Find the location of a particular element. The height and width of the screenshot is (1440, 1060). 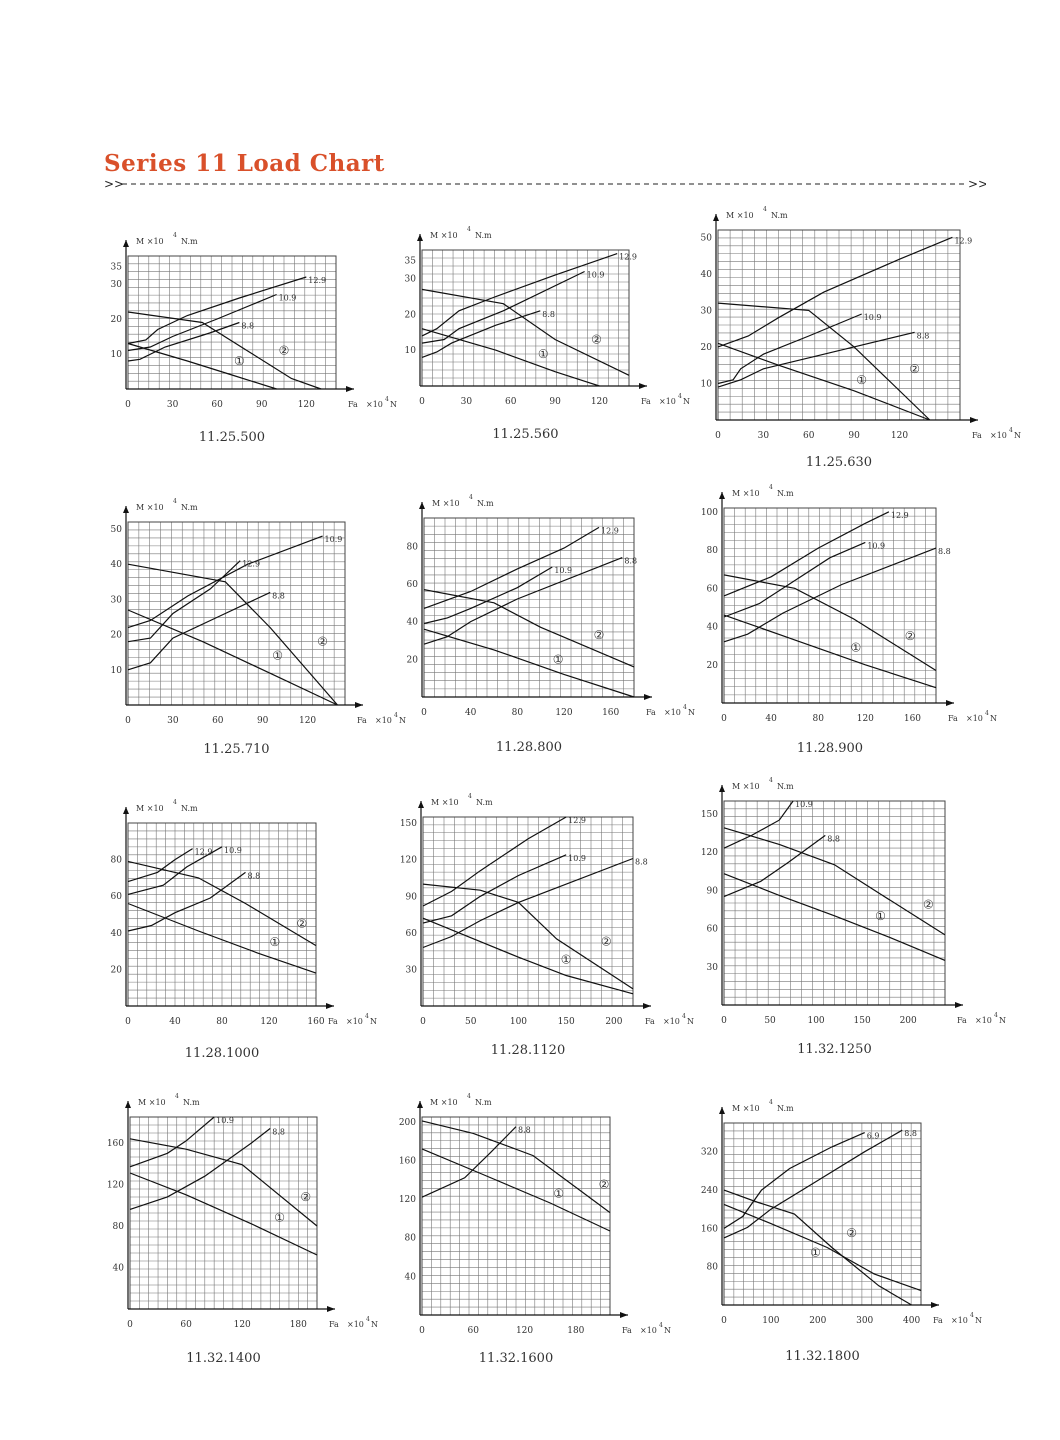

x-tick-label: 200 is located at coordinates (613, 1022).